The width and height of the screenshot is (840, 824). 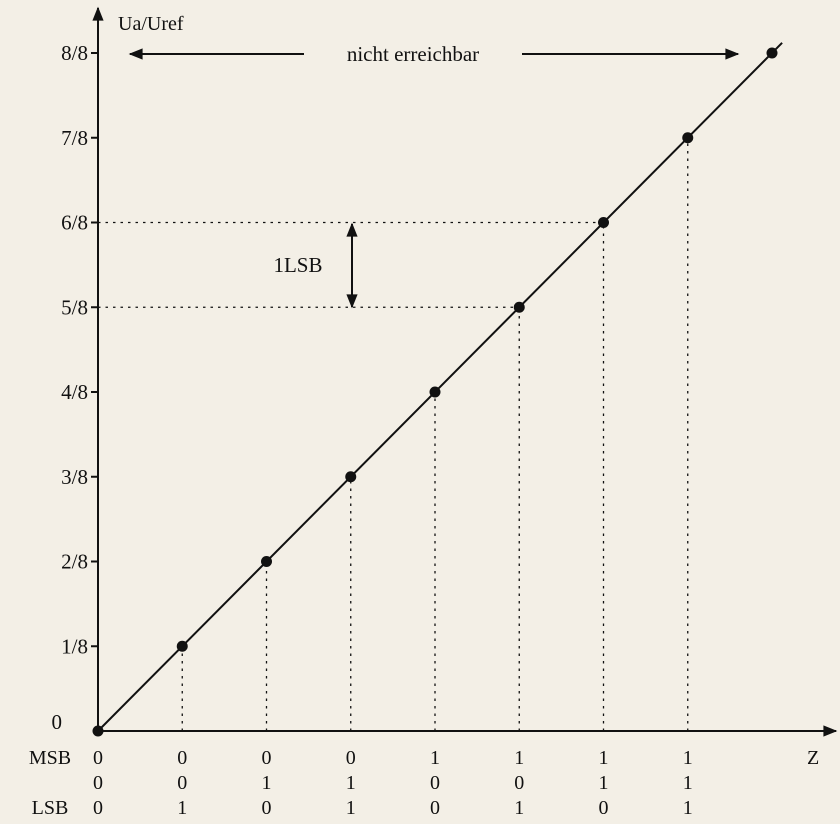 I want to click on y-tick-label: 6/8, so click(x=74, y=223).